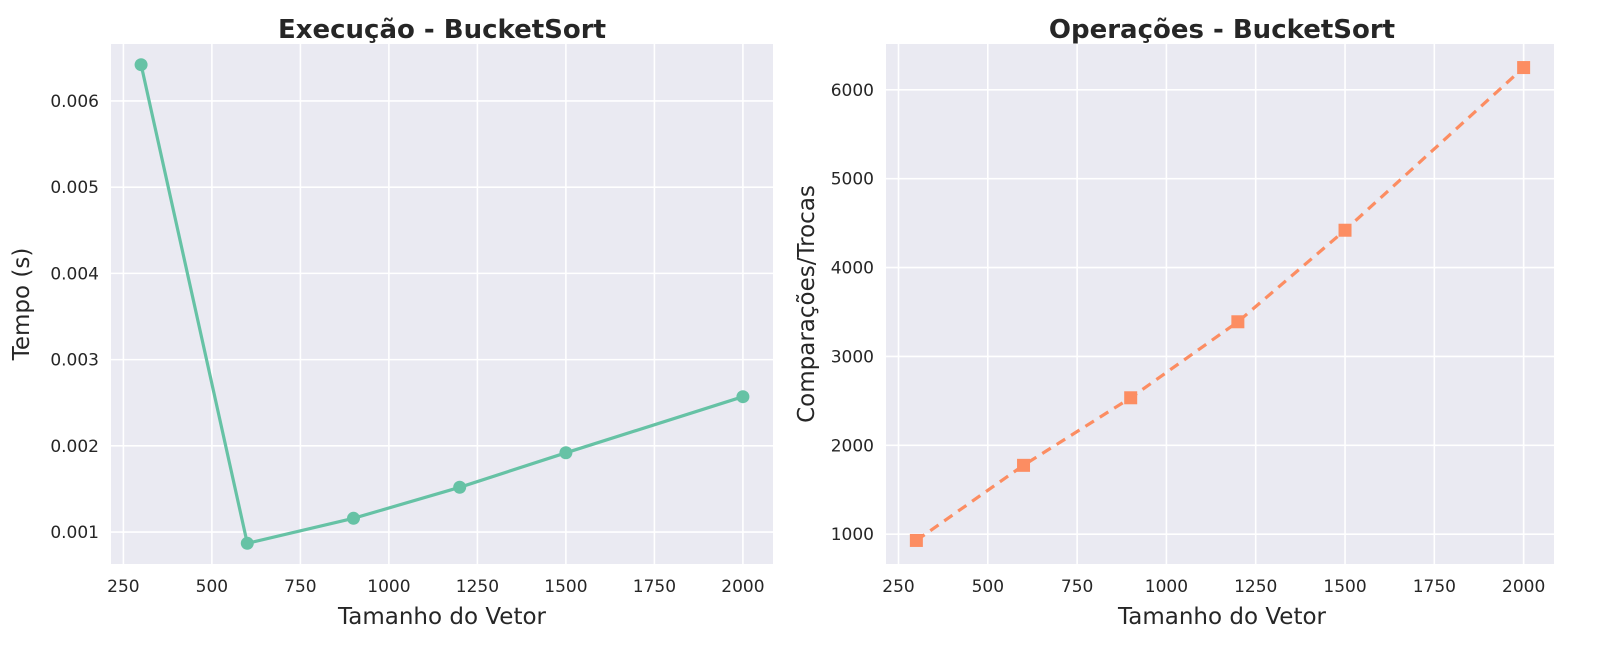 The width and height of the screenshot is (1600, 659). What do you see at coordinates (22, 305) in the screenshot?
I see `y-axis-label: Tempo (s)` at bounding box center [22, 305].